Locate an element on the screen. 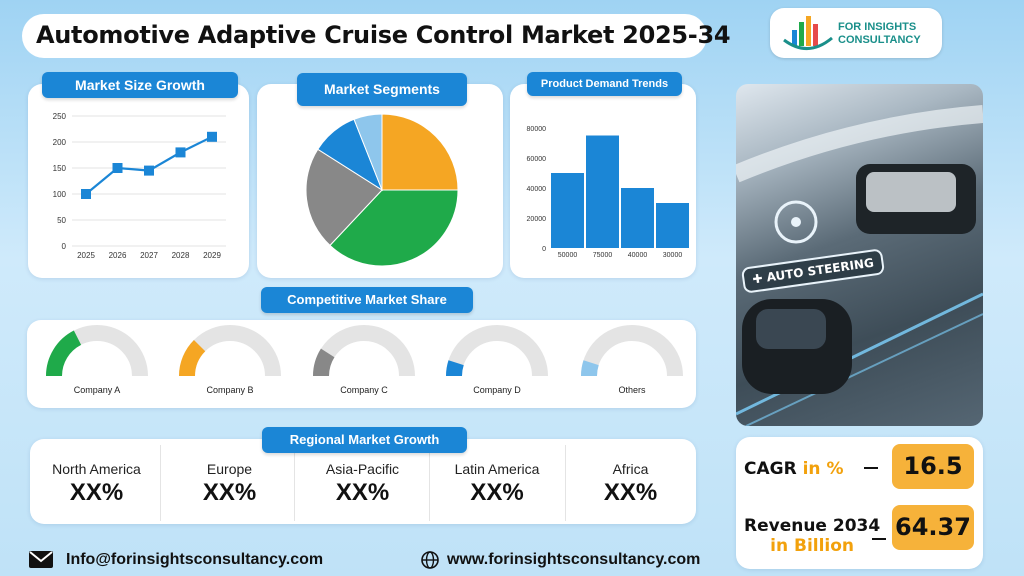 The width and height of the screenshot is (1024, 576). region-europe: Europe XX% is located at coordinates (229, 481).